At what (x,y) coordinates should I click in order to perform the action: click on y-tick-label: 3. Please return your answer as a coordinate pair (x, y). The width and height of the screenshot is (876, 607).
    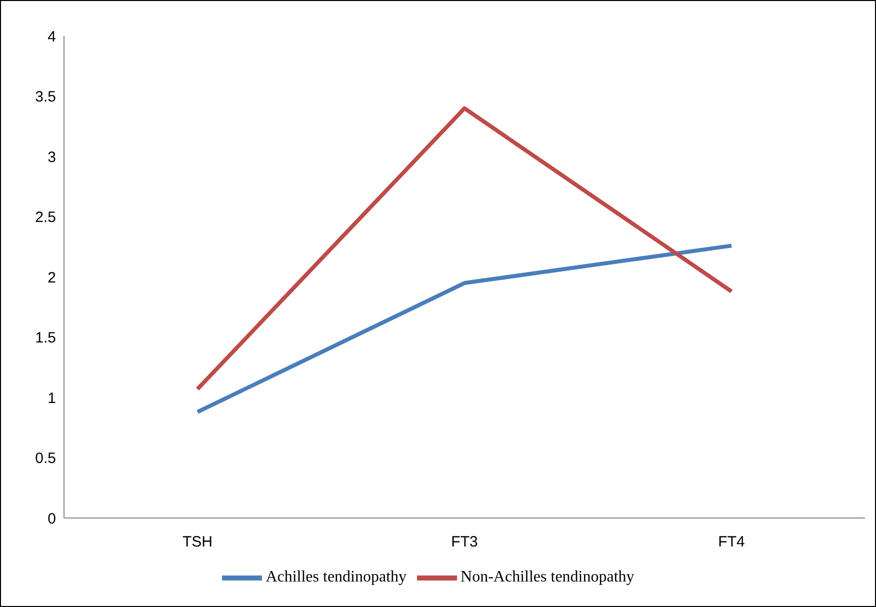
    Looking at the image, I should click on (52, 157).